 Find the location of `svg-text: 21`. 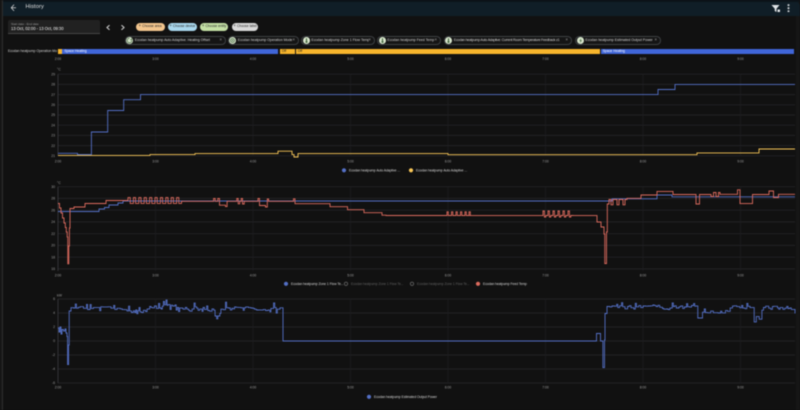

svg-text: 21 is located at coordinates (53, 156).